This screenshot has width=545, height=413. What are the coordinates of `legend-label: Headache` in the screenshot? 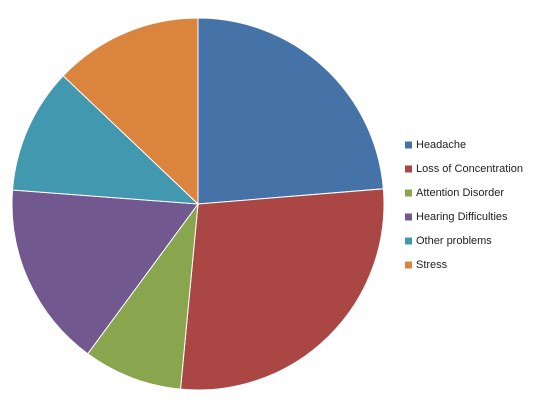 It's located at (441, 145).